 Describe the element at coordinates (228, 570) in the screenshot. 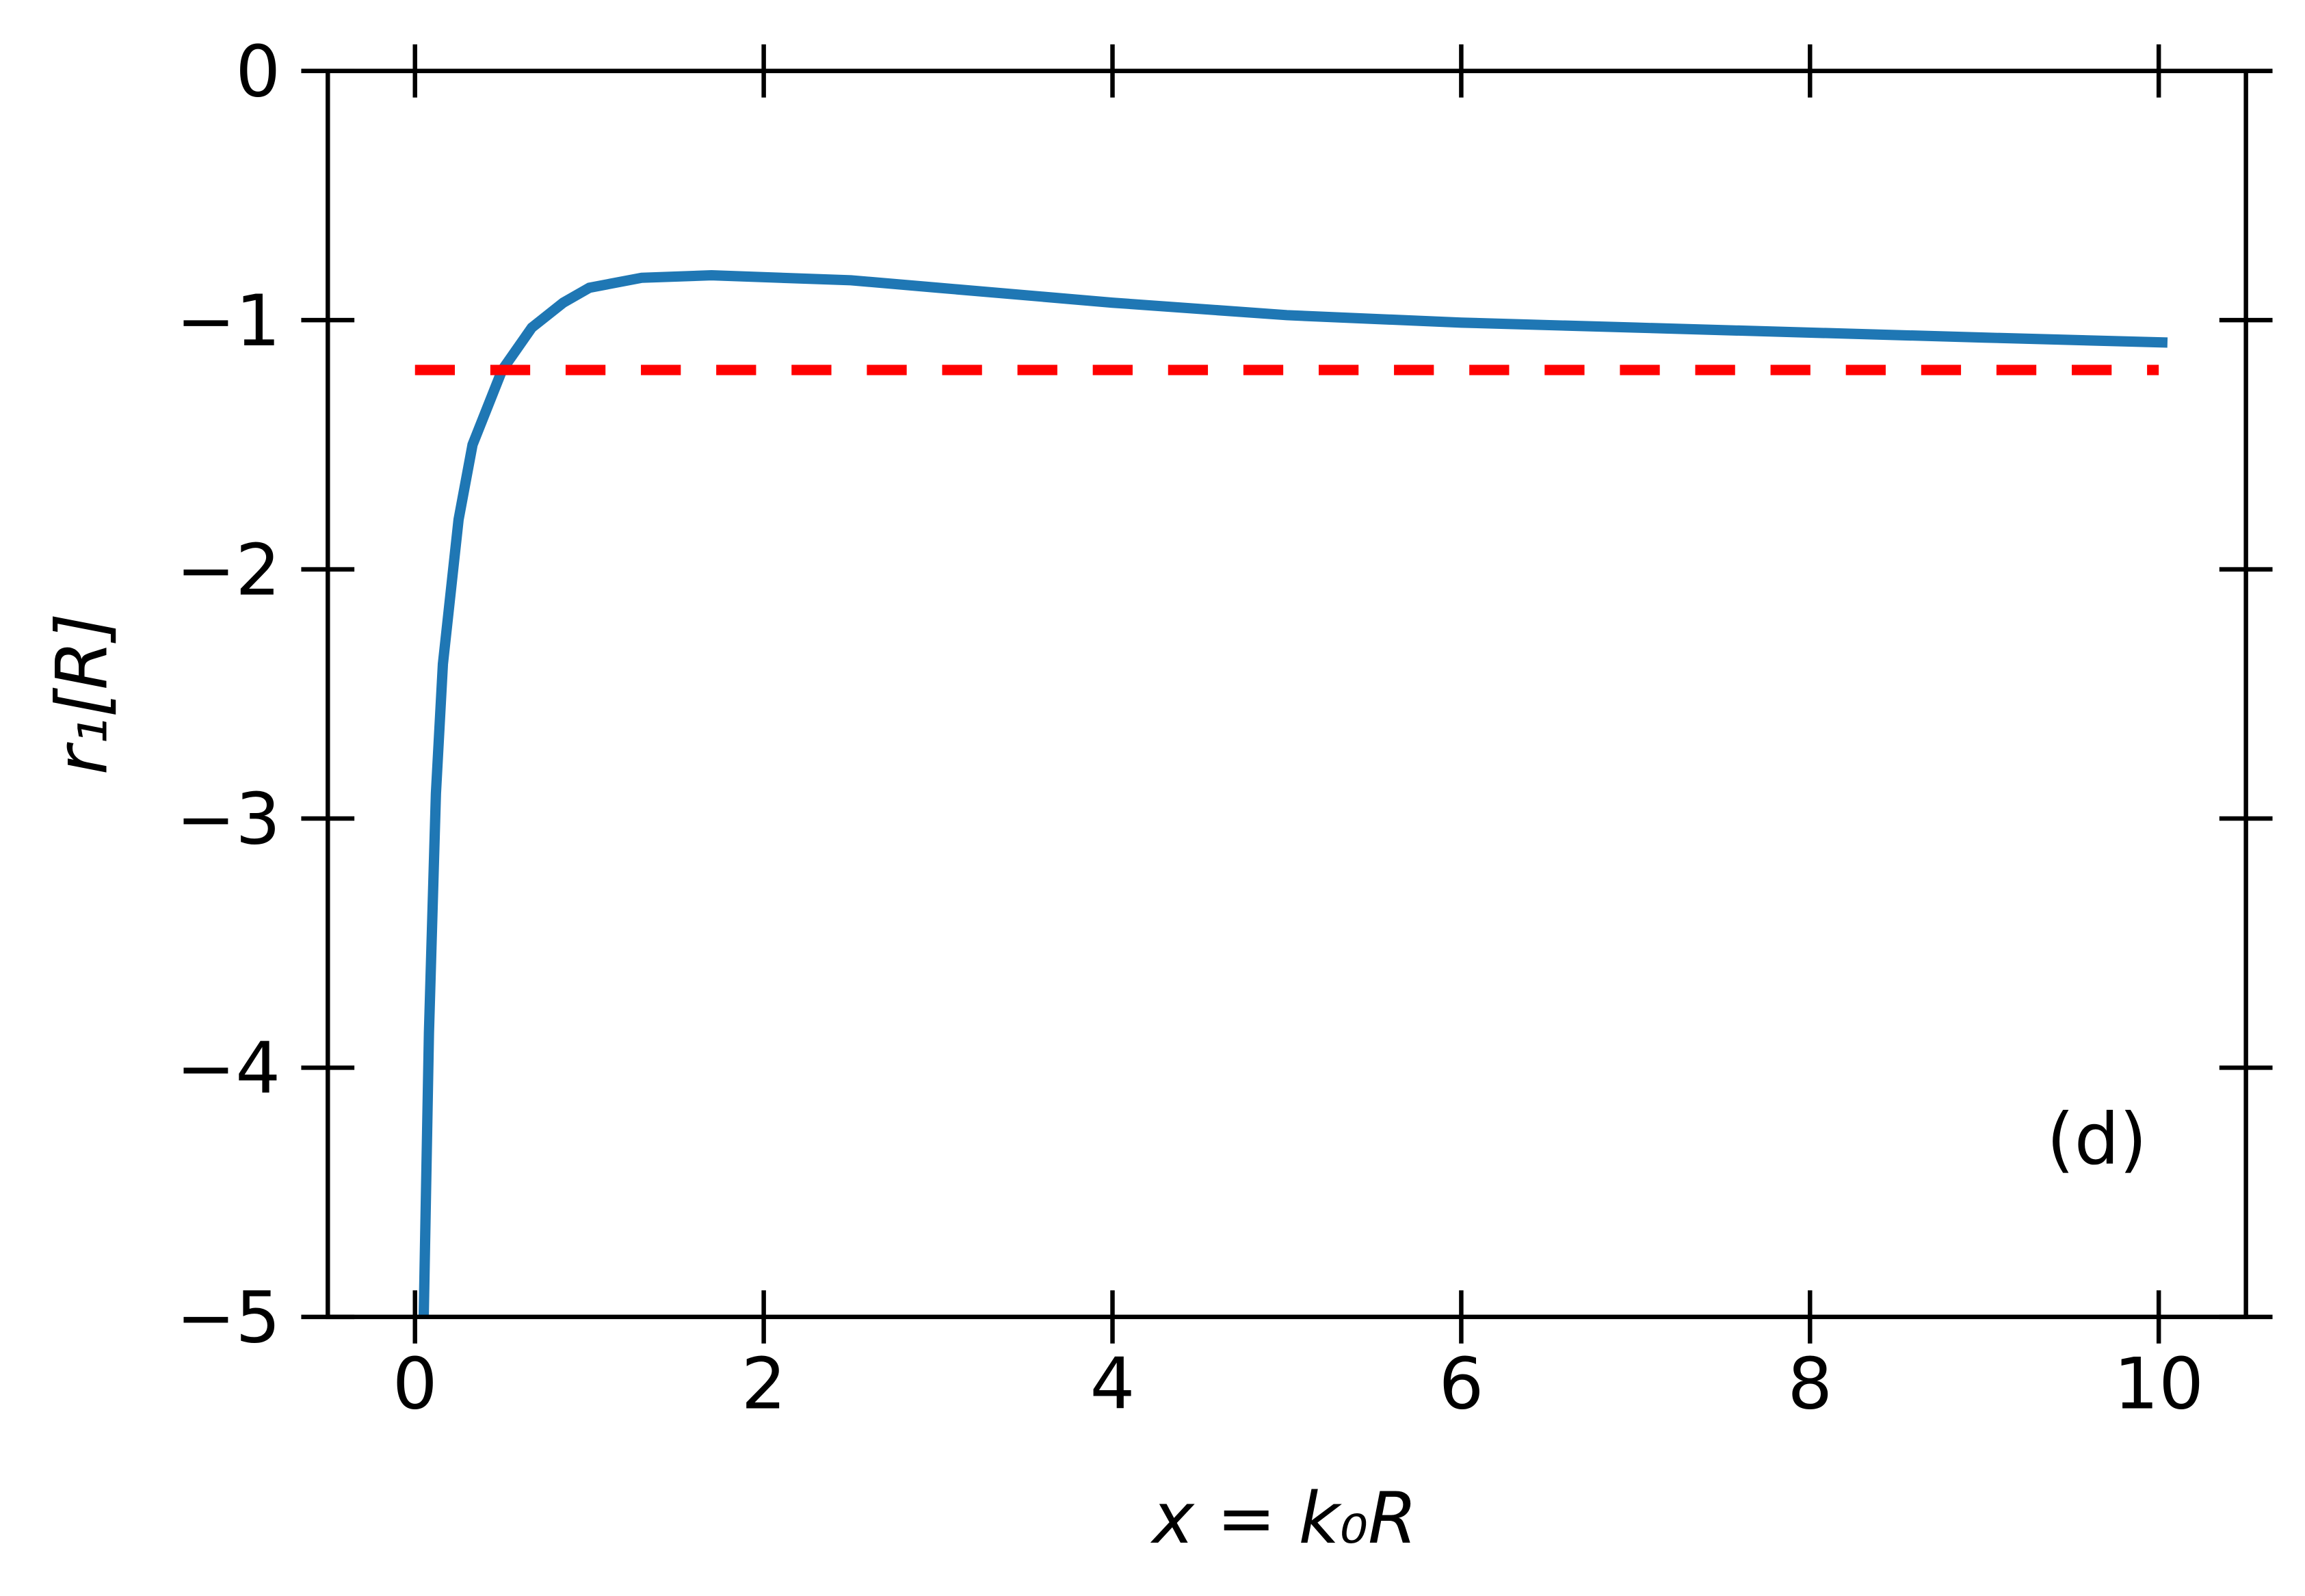

I see `y-tick-label: −2` at that location.